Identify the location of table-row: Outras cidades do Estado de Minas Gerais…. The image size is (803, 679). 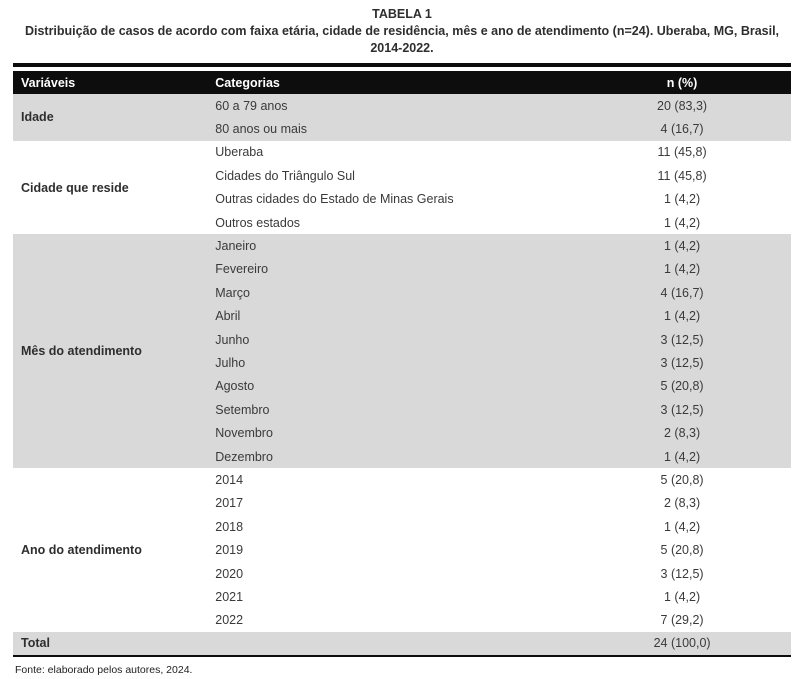
(402, 199).